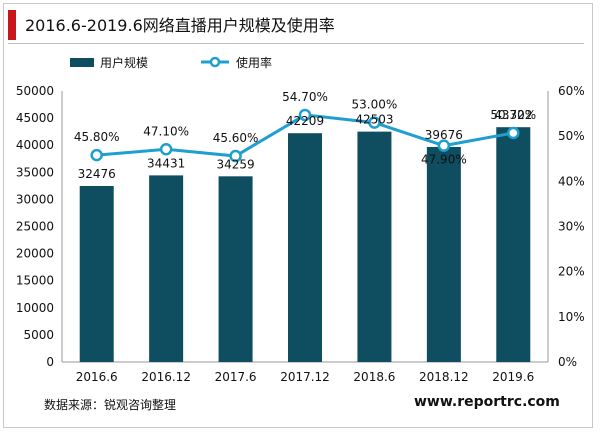 This screenshot has height=433, width=600. I want to click on bar-value-label: 42209, so click(305, 121).